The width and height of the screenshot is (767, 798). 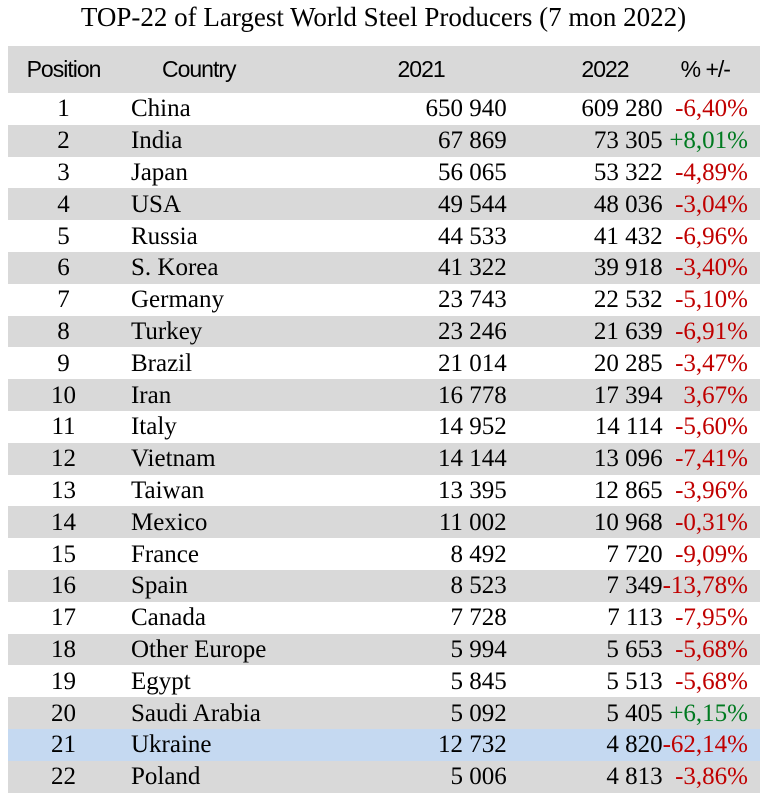 What do you see at coordinates (711, 618) in the screenshot?
I see `cell-change-percent: -7,95%` at bounding box center [711, 618].